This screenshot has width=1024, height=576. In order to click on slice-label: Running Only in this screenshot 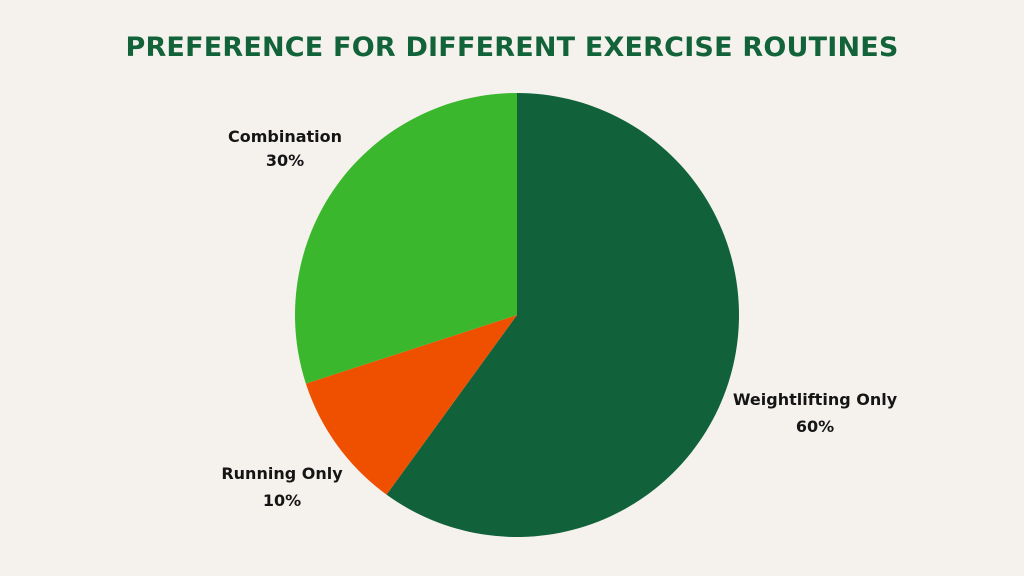, I will do `click(282, 473)`.